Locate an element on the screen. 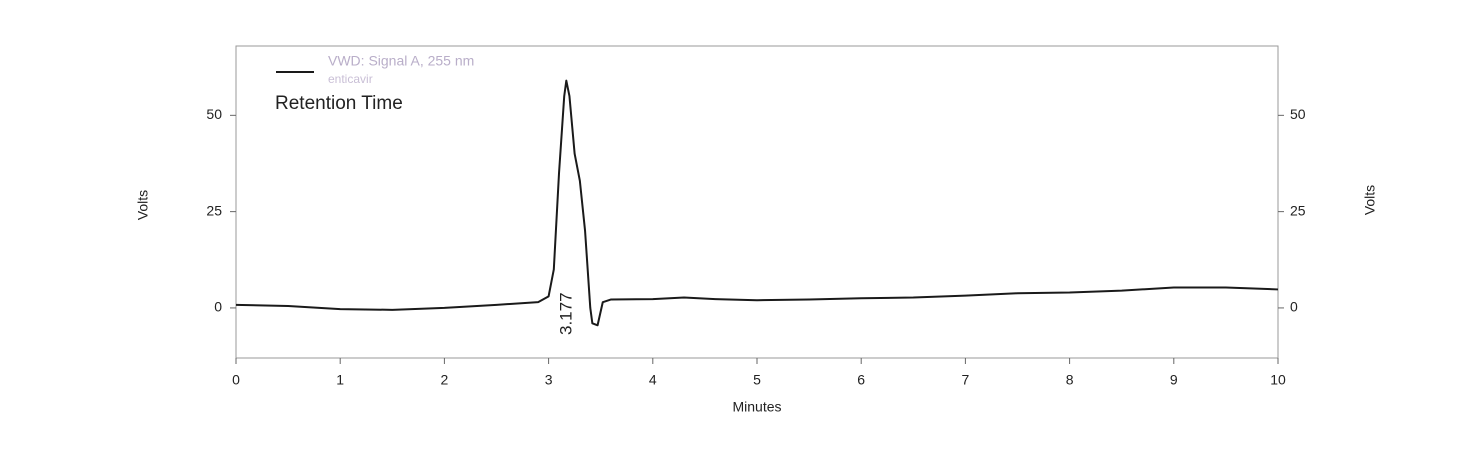  legend-sample: enticavir is located at coordinates (350, 79).